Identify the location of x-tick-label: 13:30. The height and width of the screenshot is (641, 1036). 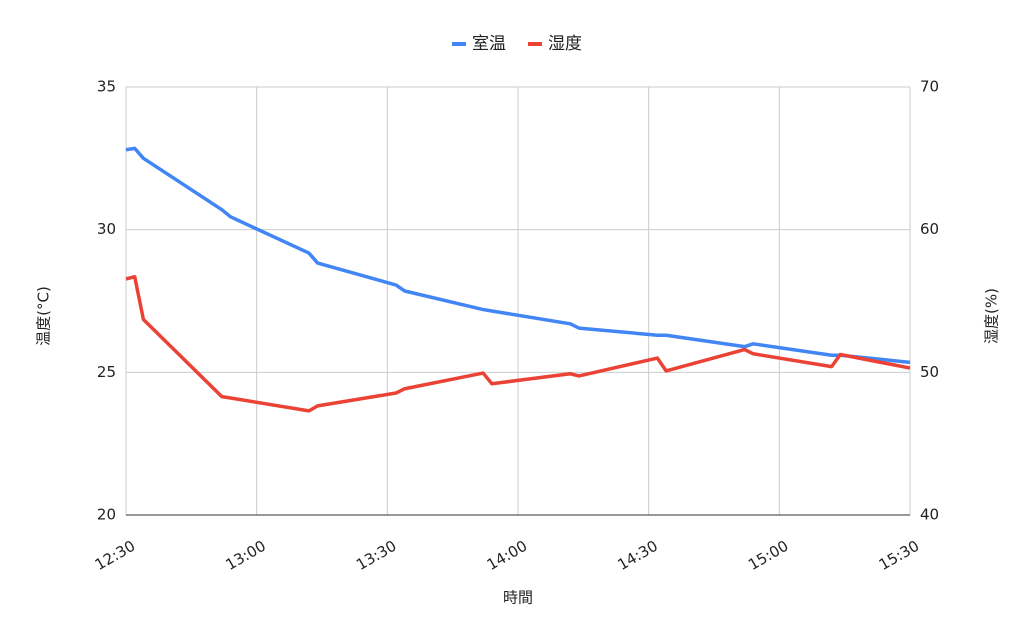
(376, 555).